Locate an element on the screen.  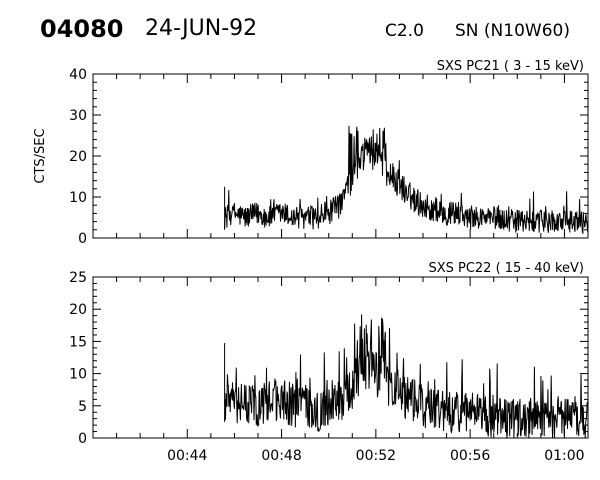
header: 04080 24-JUN-92 C2.0 SN (N10W60) is located at coordinates (300, 30).